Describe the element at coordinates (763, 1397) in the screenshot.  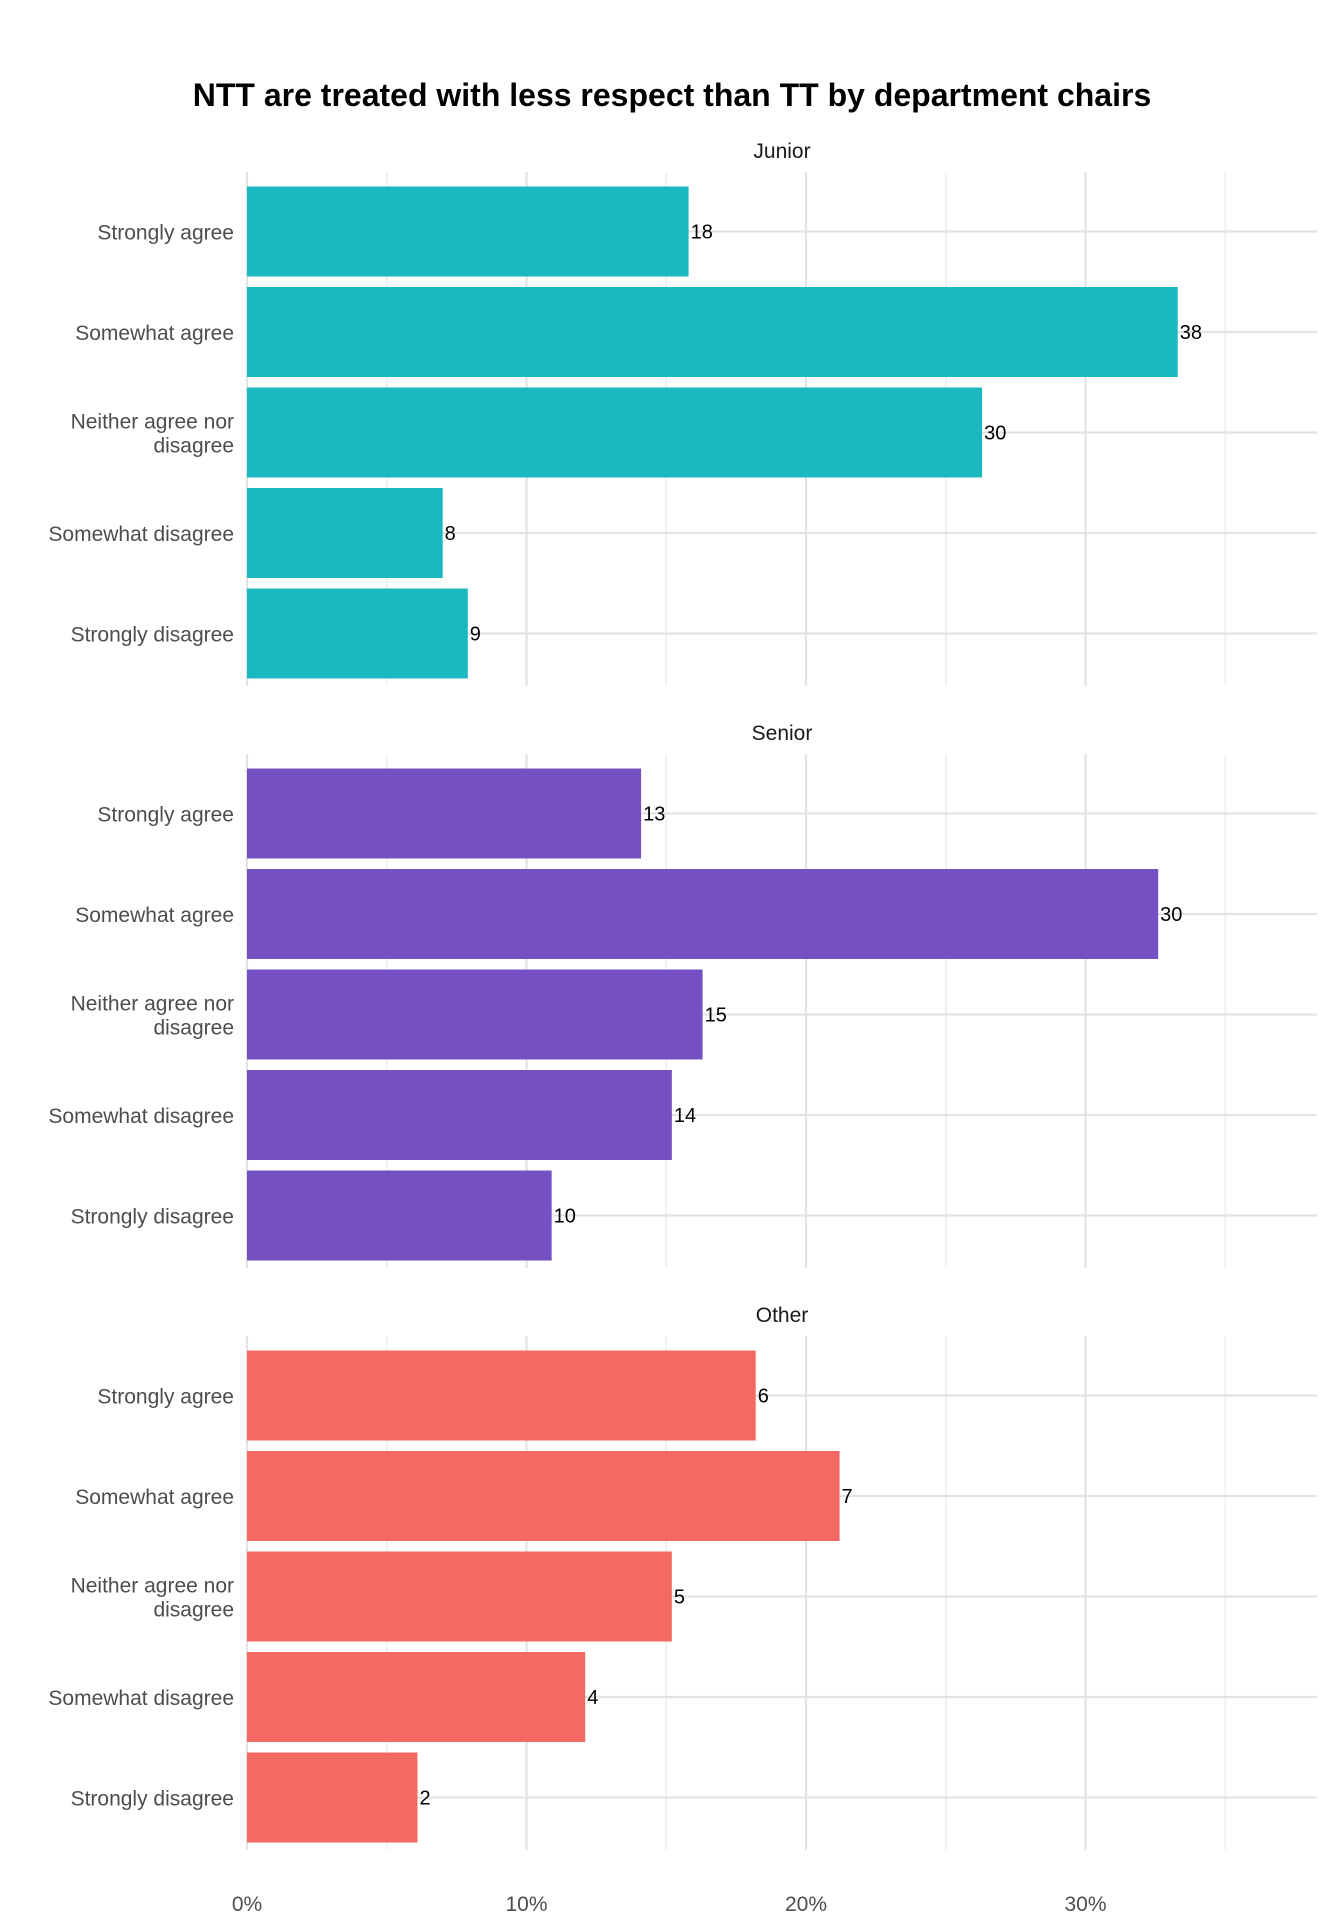
I see `data-label: 6` at that location.